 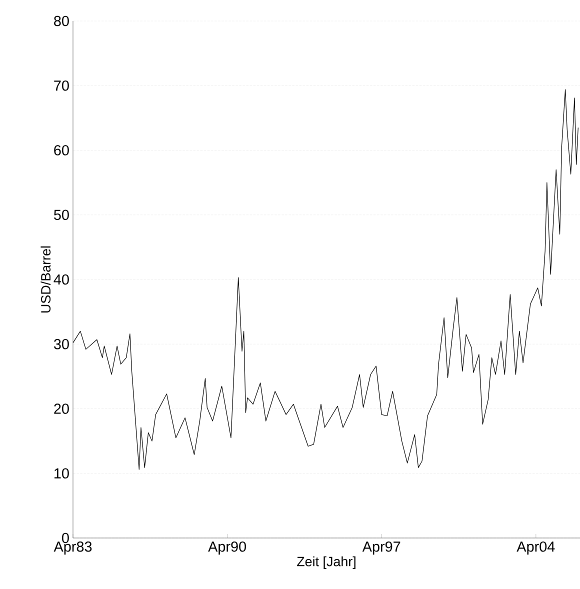 What do you see at coordinates (45, 279) in the screenshot?
I see `y-axis-title: USD/Barrel` at bounding box center [45, 279].